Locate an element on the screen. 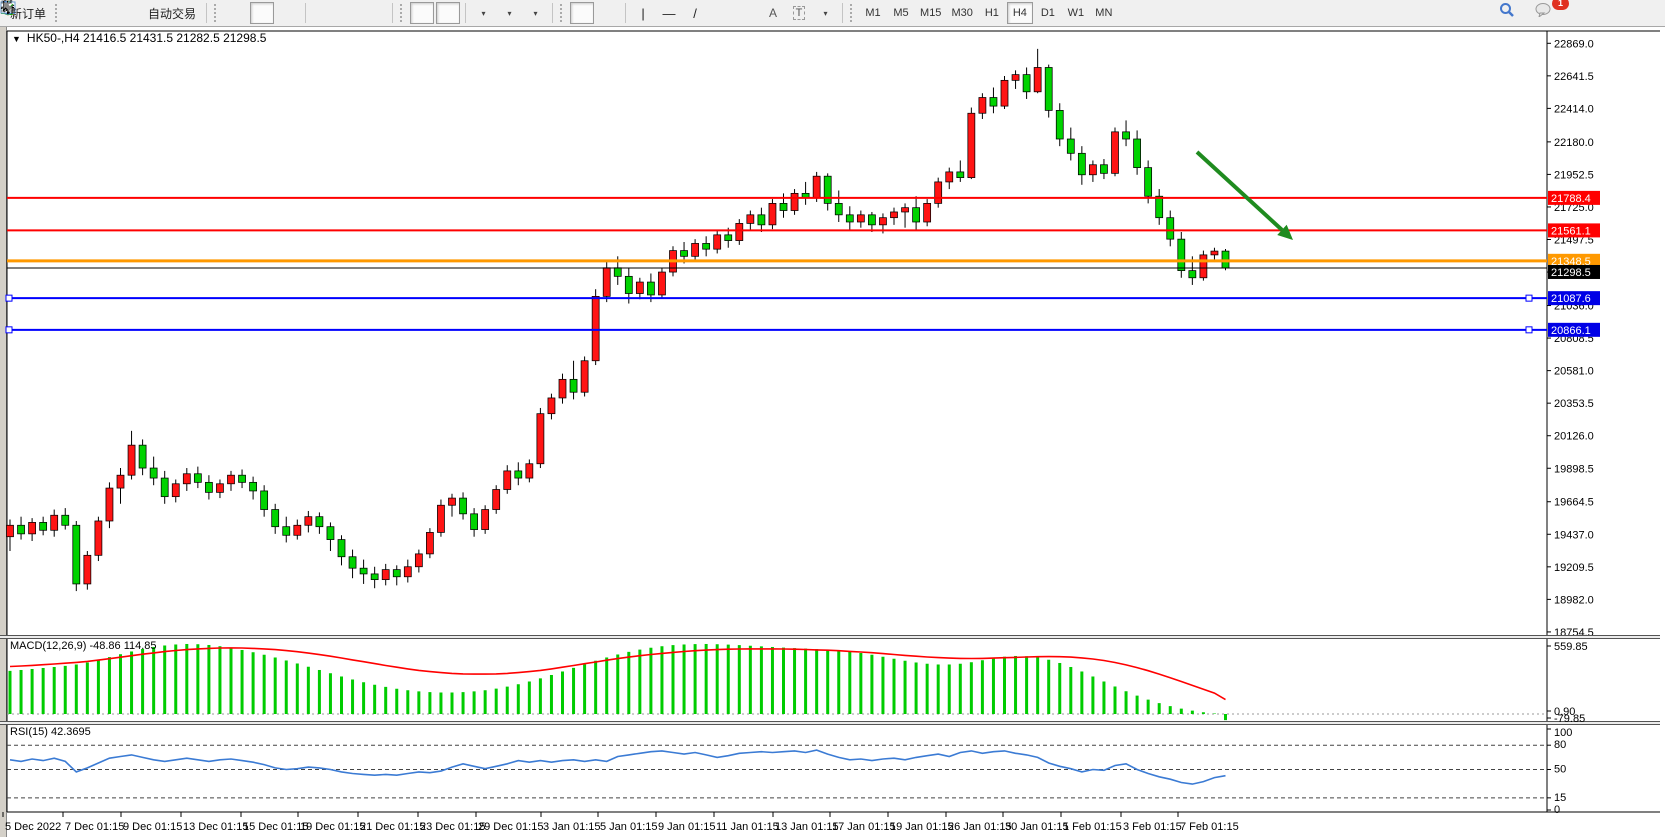  svg-text: E is located at coordinates (13, 11).